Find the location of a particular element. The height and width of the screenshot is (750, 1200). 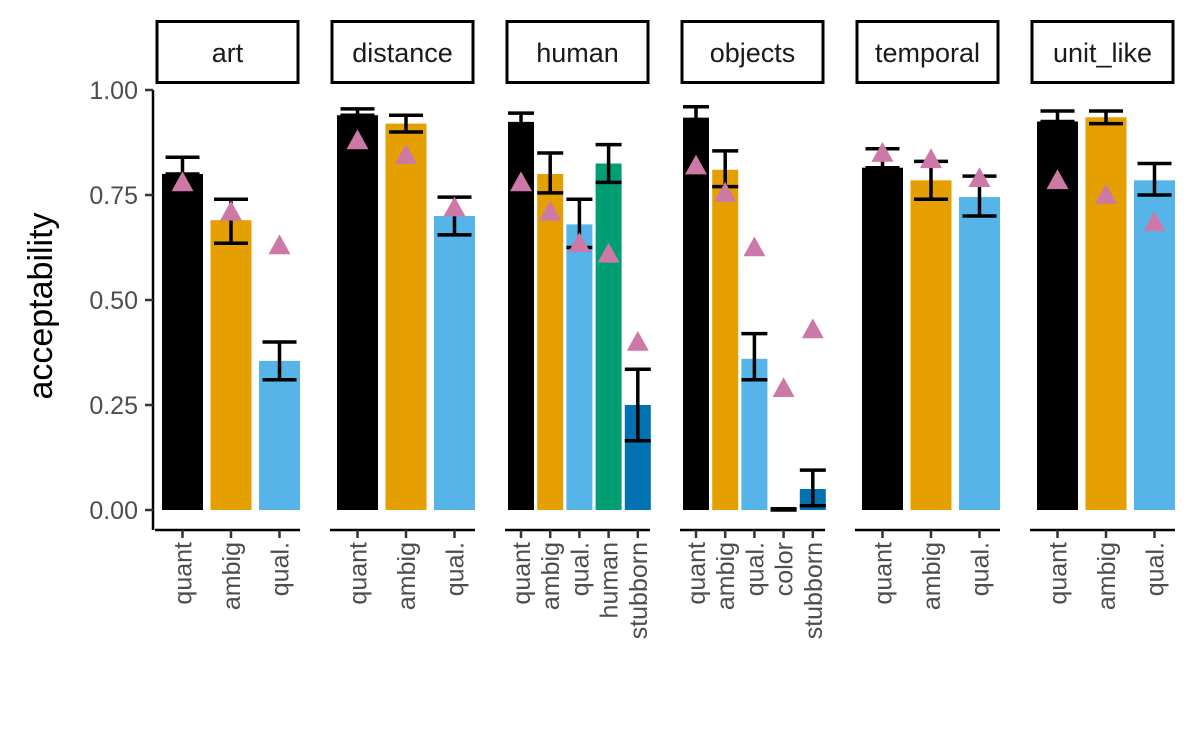

facet-strip-label: temporal is located at coordinates (927, 53).